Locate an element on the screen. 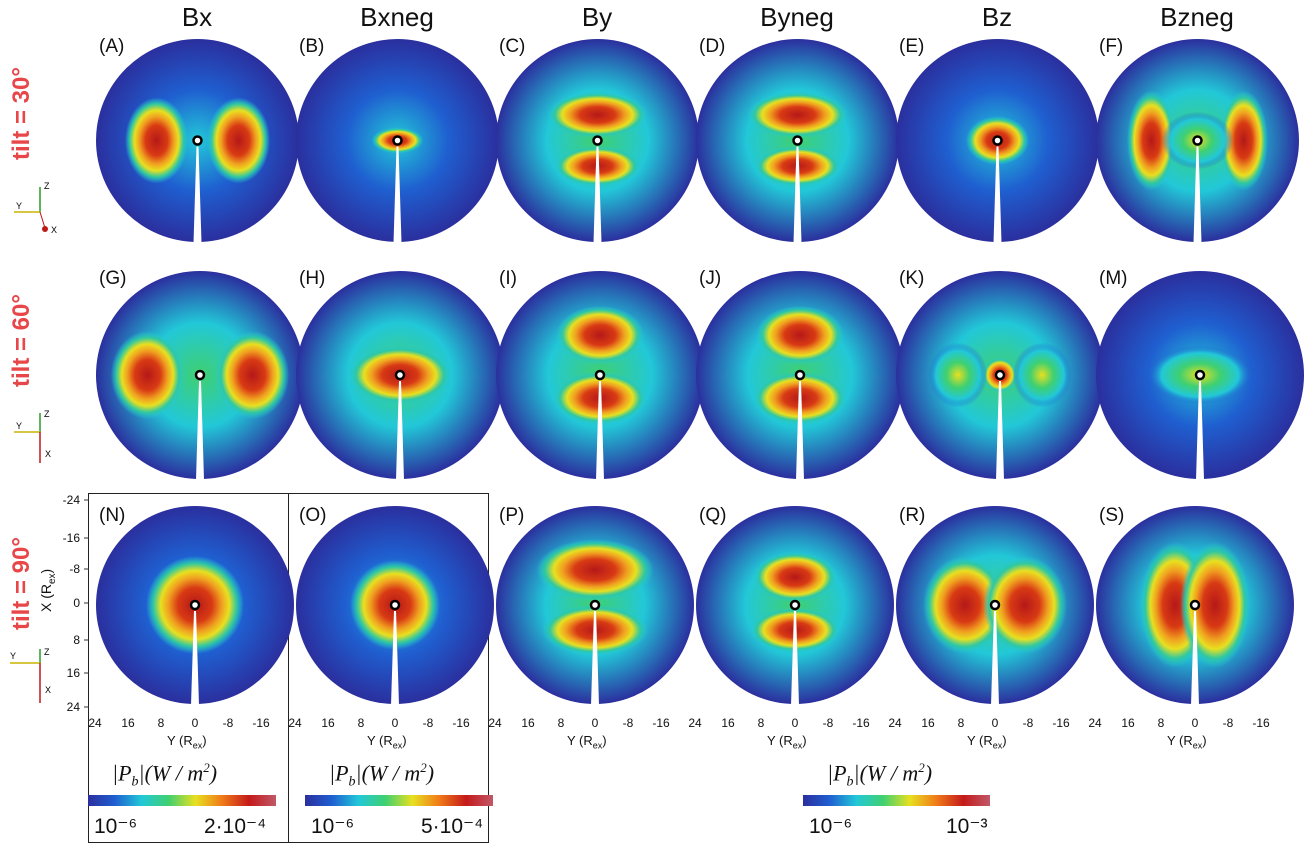  column-title-bx: Bx is located at coordinates (197, 17).